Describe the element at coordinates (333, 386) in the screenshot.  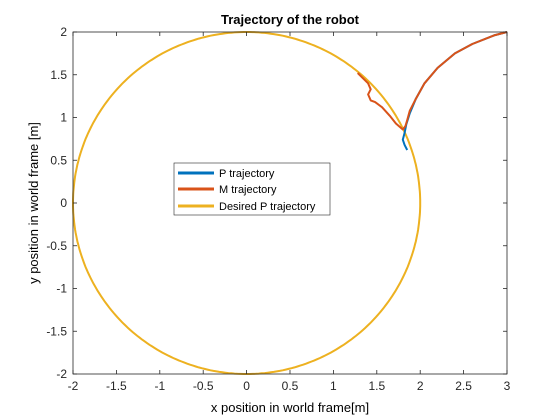
I see `x-tick-label: 1` at that location.